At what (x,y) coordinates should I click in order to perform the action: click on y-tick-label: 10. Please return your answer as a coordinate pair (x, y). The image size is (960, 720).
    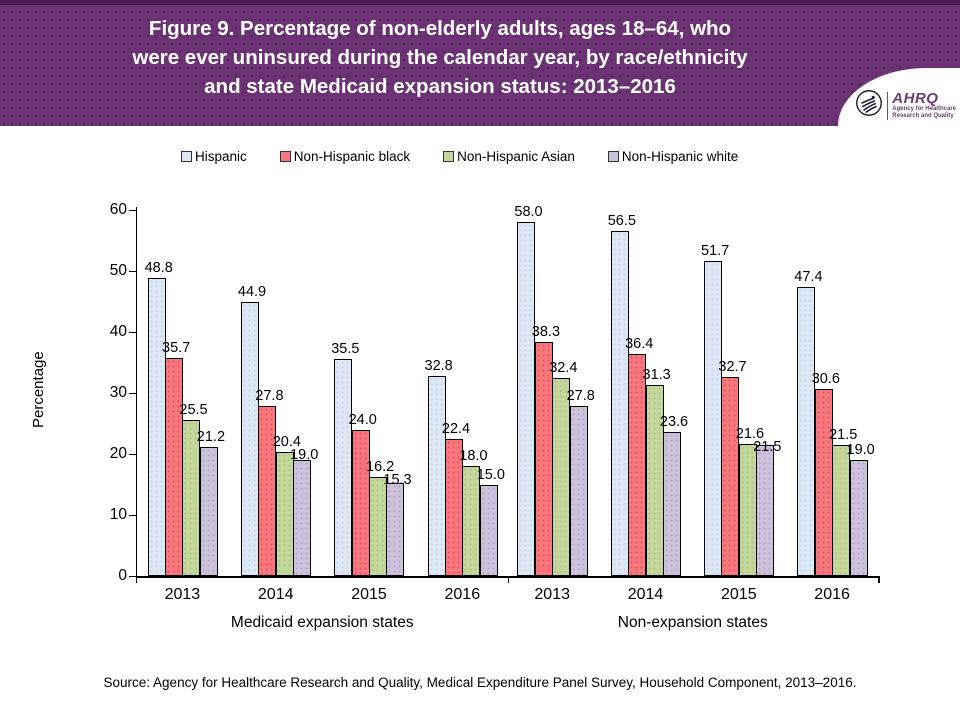
    Looking at the image, I should click on (118, 514).